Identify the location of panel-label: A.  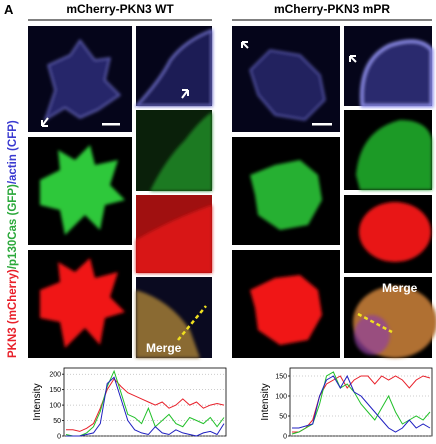
(9, 9).